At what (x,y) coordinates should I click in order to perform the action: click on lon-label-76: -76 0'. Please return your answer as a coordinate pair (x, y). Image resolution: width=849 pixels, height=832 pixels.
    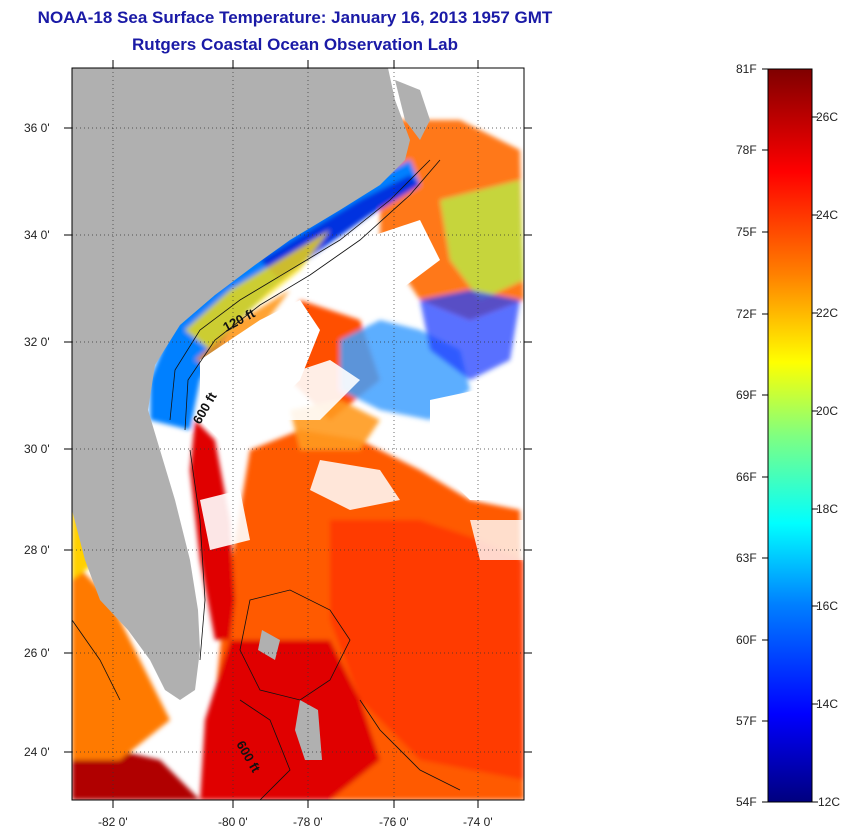
    Looking at the image, I should click on (394, 822).